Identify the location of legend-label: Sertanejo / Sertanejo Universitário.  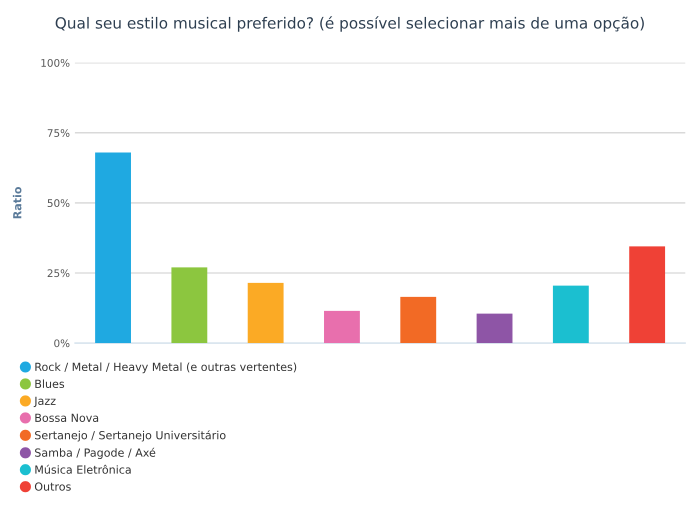
(130, 436).